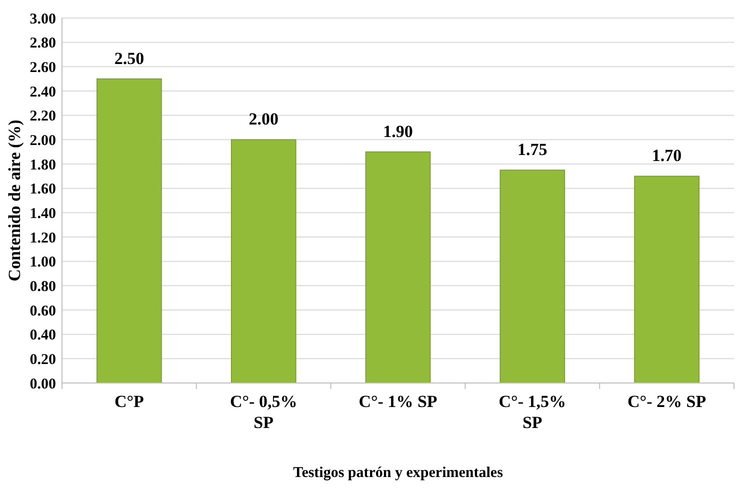 This screenshot has width=742, height=490. What do you see at coordinates (43, 44) in the screenshot?
I see `y-tick-label: 2.80` at bounding box center [43, 44].